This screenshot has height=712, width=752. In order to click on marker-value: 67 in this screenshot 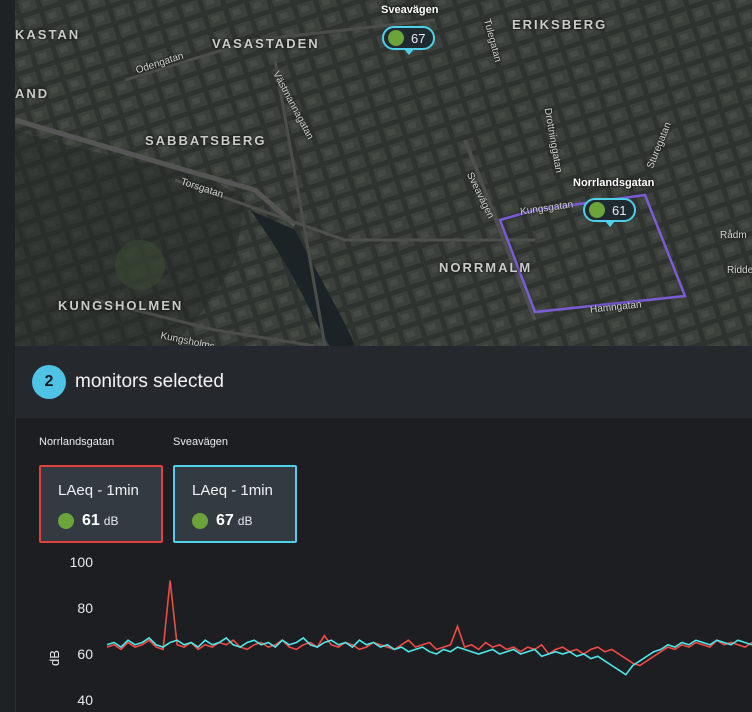, I will do `click(418, 38)`.